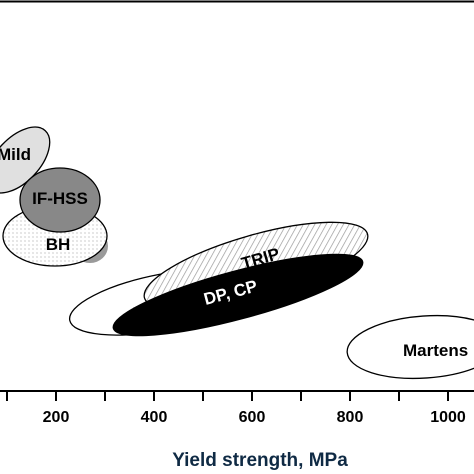 This screenshot has height=474, width=474. What do you see at coordinates (350, 417) in the screenshot?
I see `x-tick-label-800: 800` at bounding box center [350, 417].